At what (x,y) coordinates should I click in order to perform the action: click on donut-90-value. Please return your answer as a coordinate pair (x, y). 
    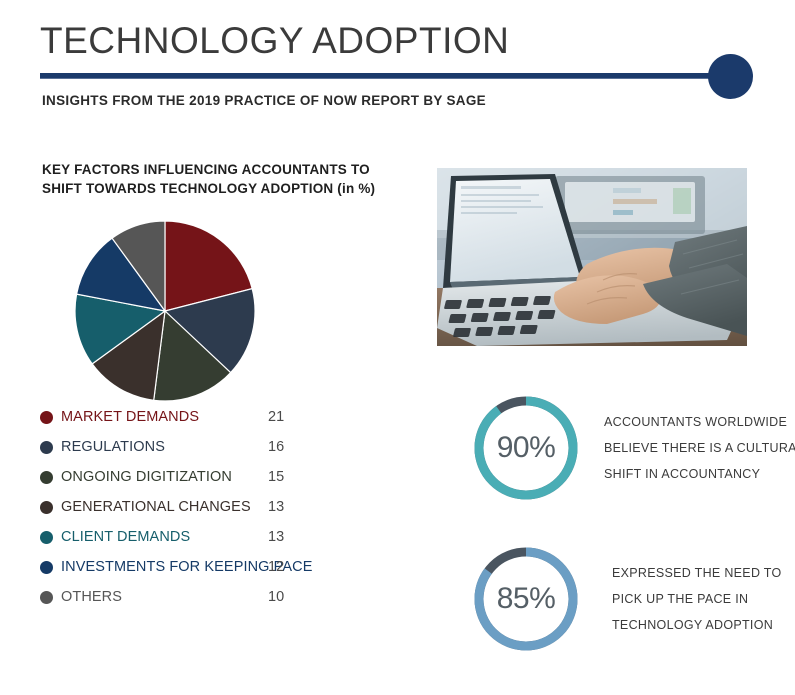
    Looking at the image, I should click on (526, 448).